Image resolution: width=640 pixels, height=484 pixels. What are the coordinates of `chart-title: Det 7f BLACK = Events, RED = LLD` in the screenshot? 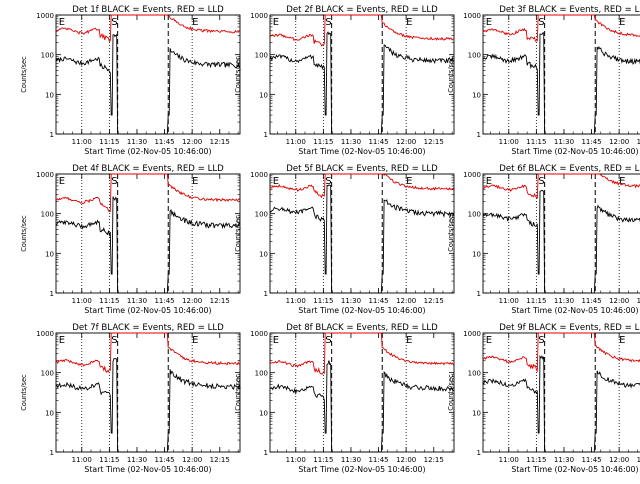 It's located at (148, 328).